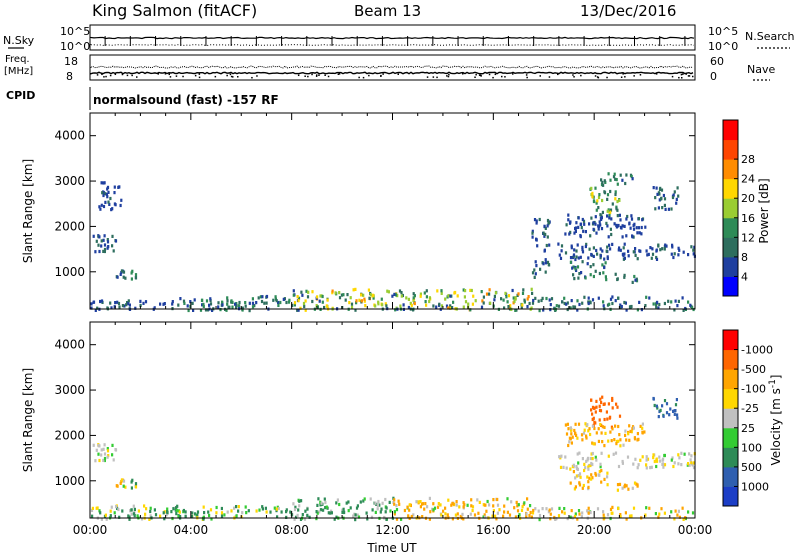 The width and height of the screenshot is (800, 554). Describe the element at coordinates (28, 211) in the screenshot. I see `power-ylabel: Slant Range [km]` at that location.